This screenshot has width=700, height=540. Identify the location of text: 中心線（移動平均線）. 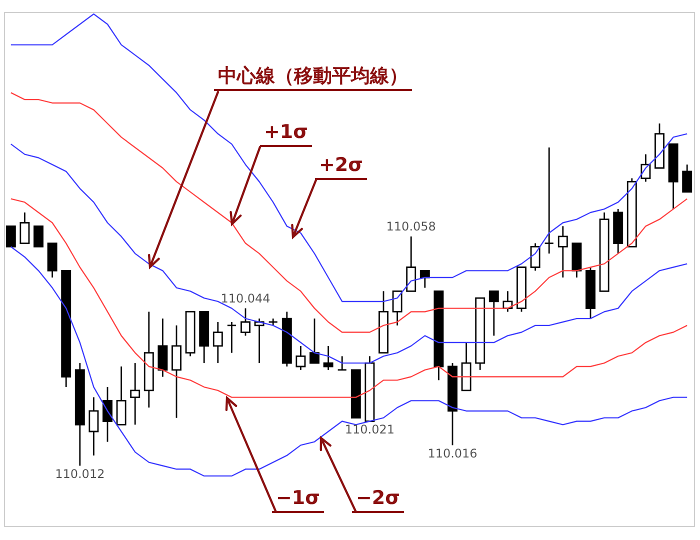
(313, 77).